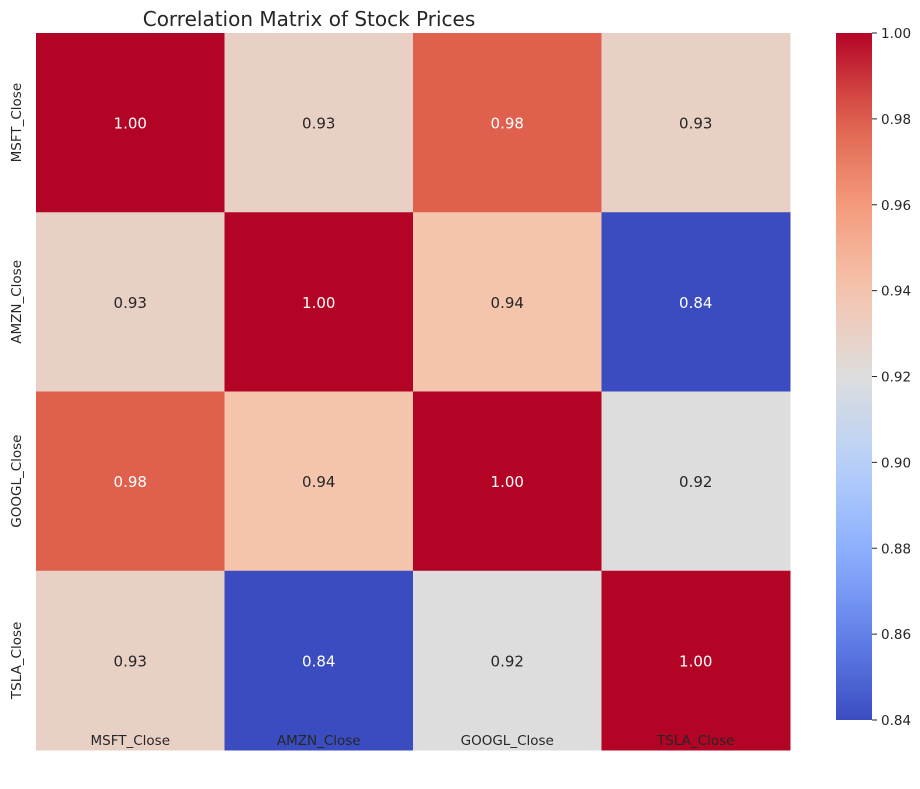 The image size is (920, 789). What do you see at coordinates (130, 741) in the screenshot?
I see `x-tick-label: MSFT_Close` at bounding box center [130, 741].